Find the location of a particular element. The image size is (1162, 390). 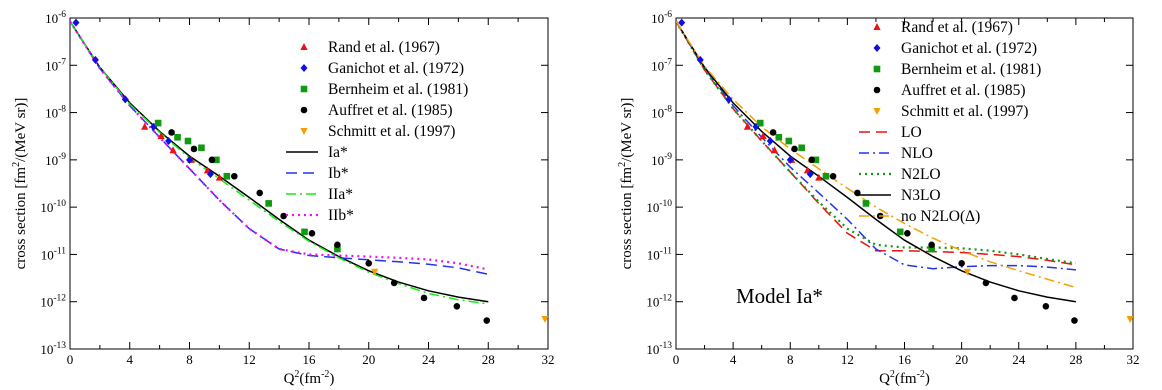

legend-label: Ia* is located at coordinates (338, 152).